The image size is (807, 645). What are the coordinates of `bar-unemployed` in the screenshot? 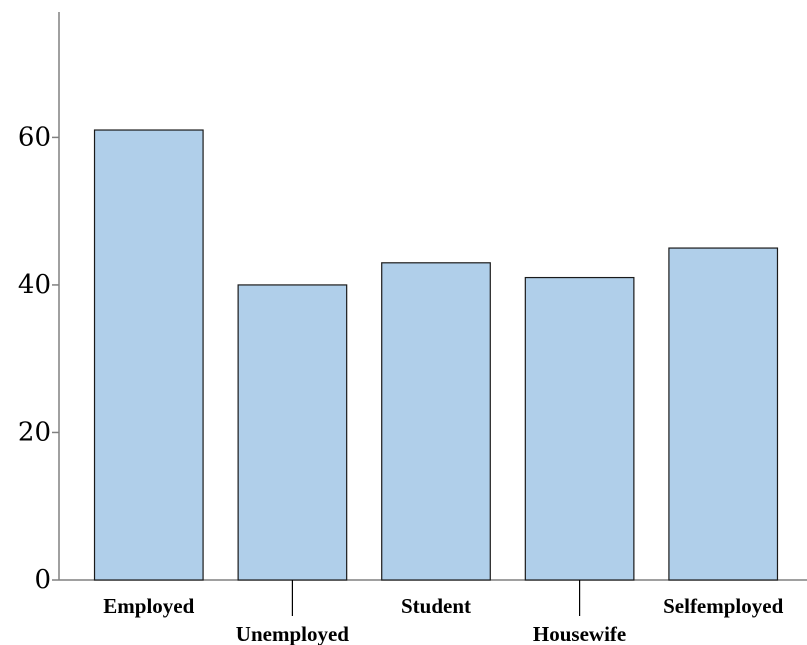 It's located at (292, 432).